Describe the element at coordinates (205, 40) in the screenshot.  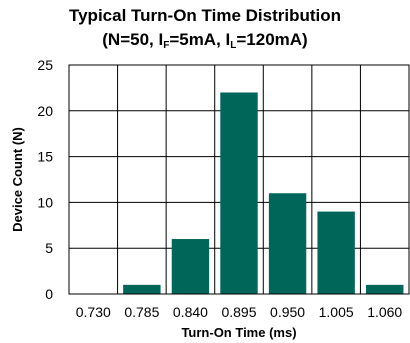
I see `chart-subtitle: (N=50, IF=5mA, IL=120mA)` at that location.